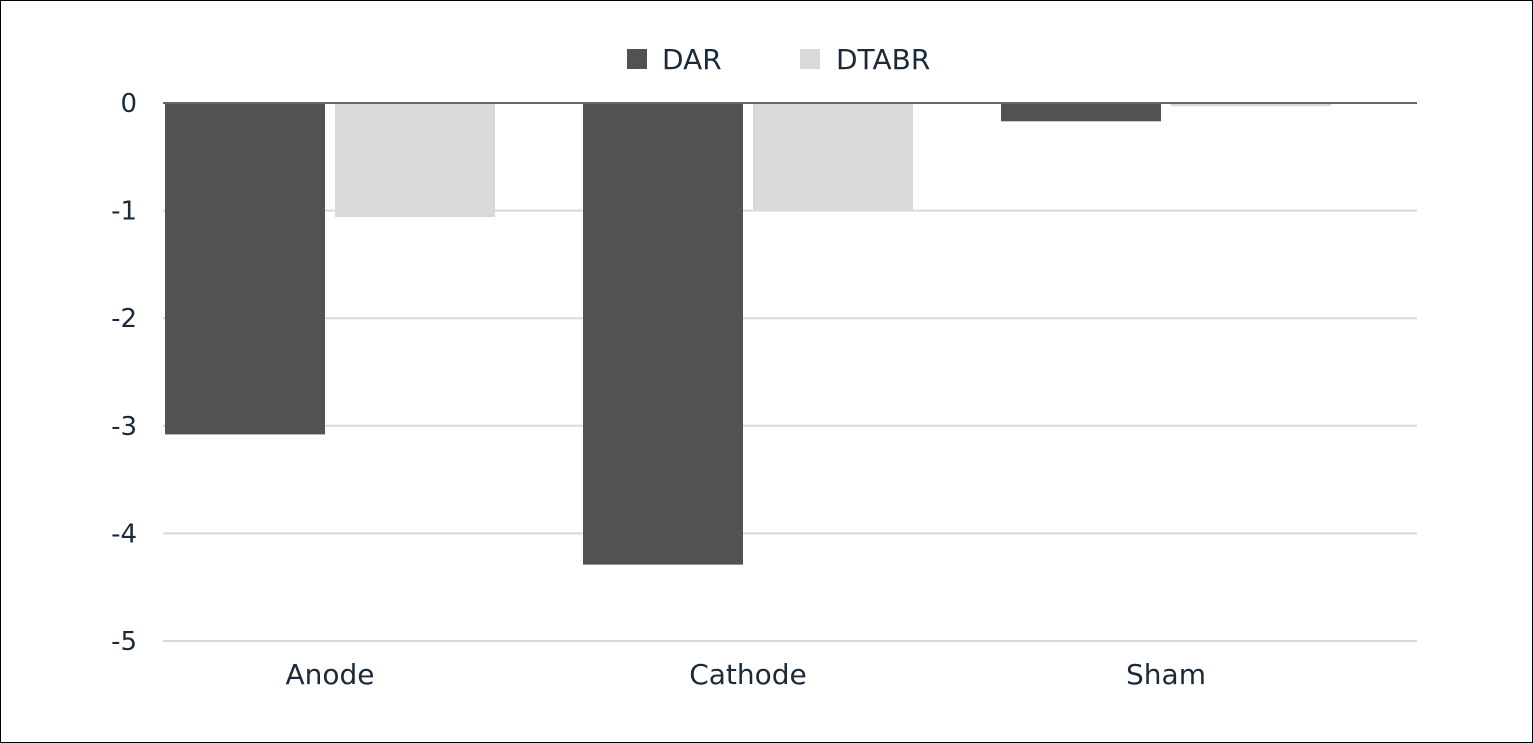  Describe the element at coordinates (415, 160) in the screenshot. I see `bar-dtabr-anode` at that location.